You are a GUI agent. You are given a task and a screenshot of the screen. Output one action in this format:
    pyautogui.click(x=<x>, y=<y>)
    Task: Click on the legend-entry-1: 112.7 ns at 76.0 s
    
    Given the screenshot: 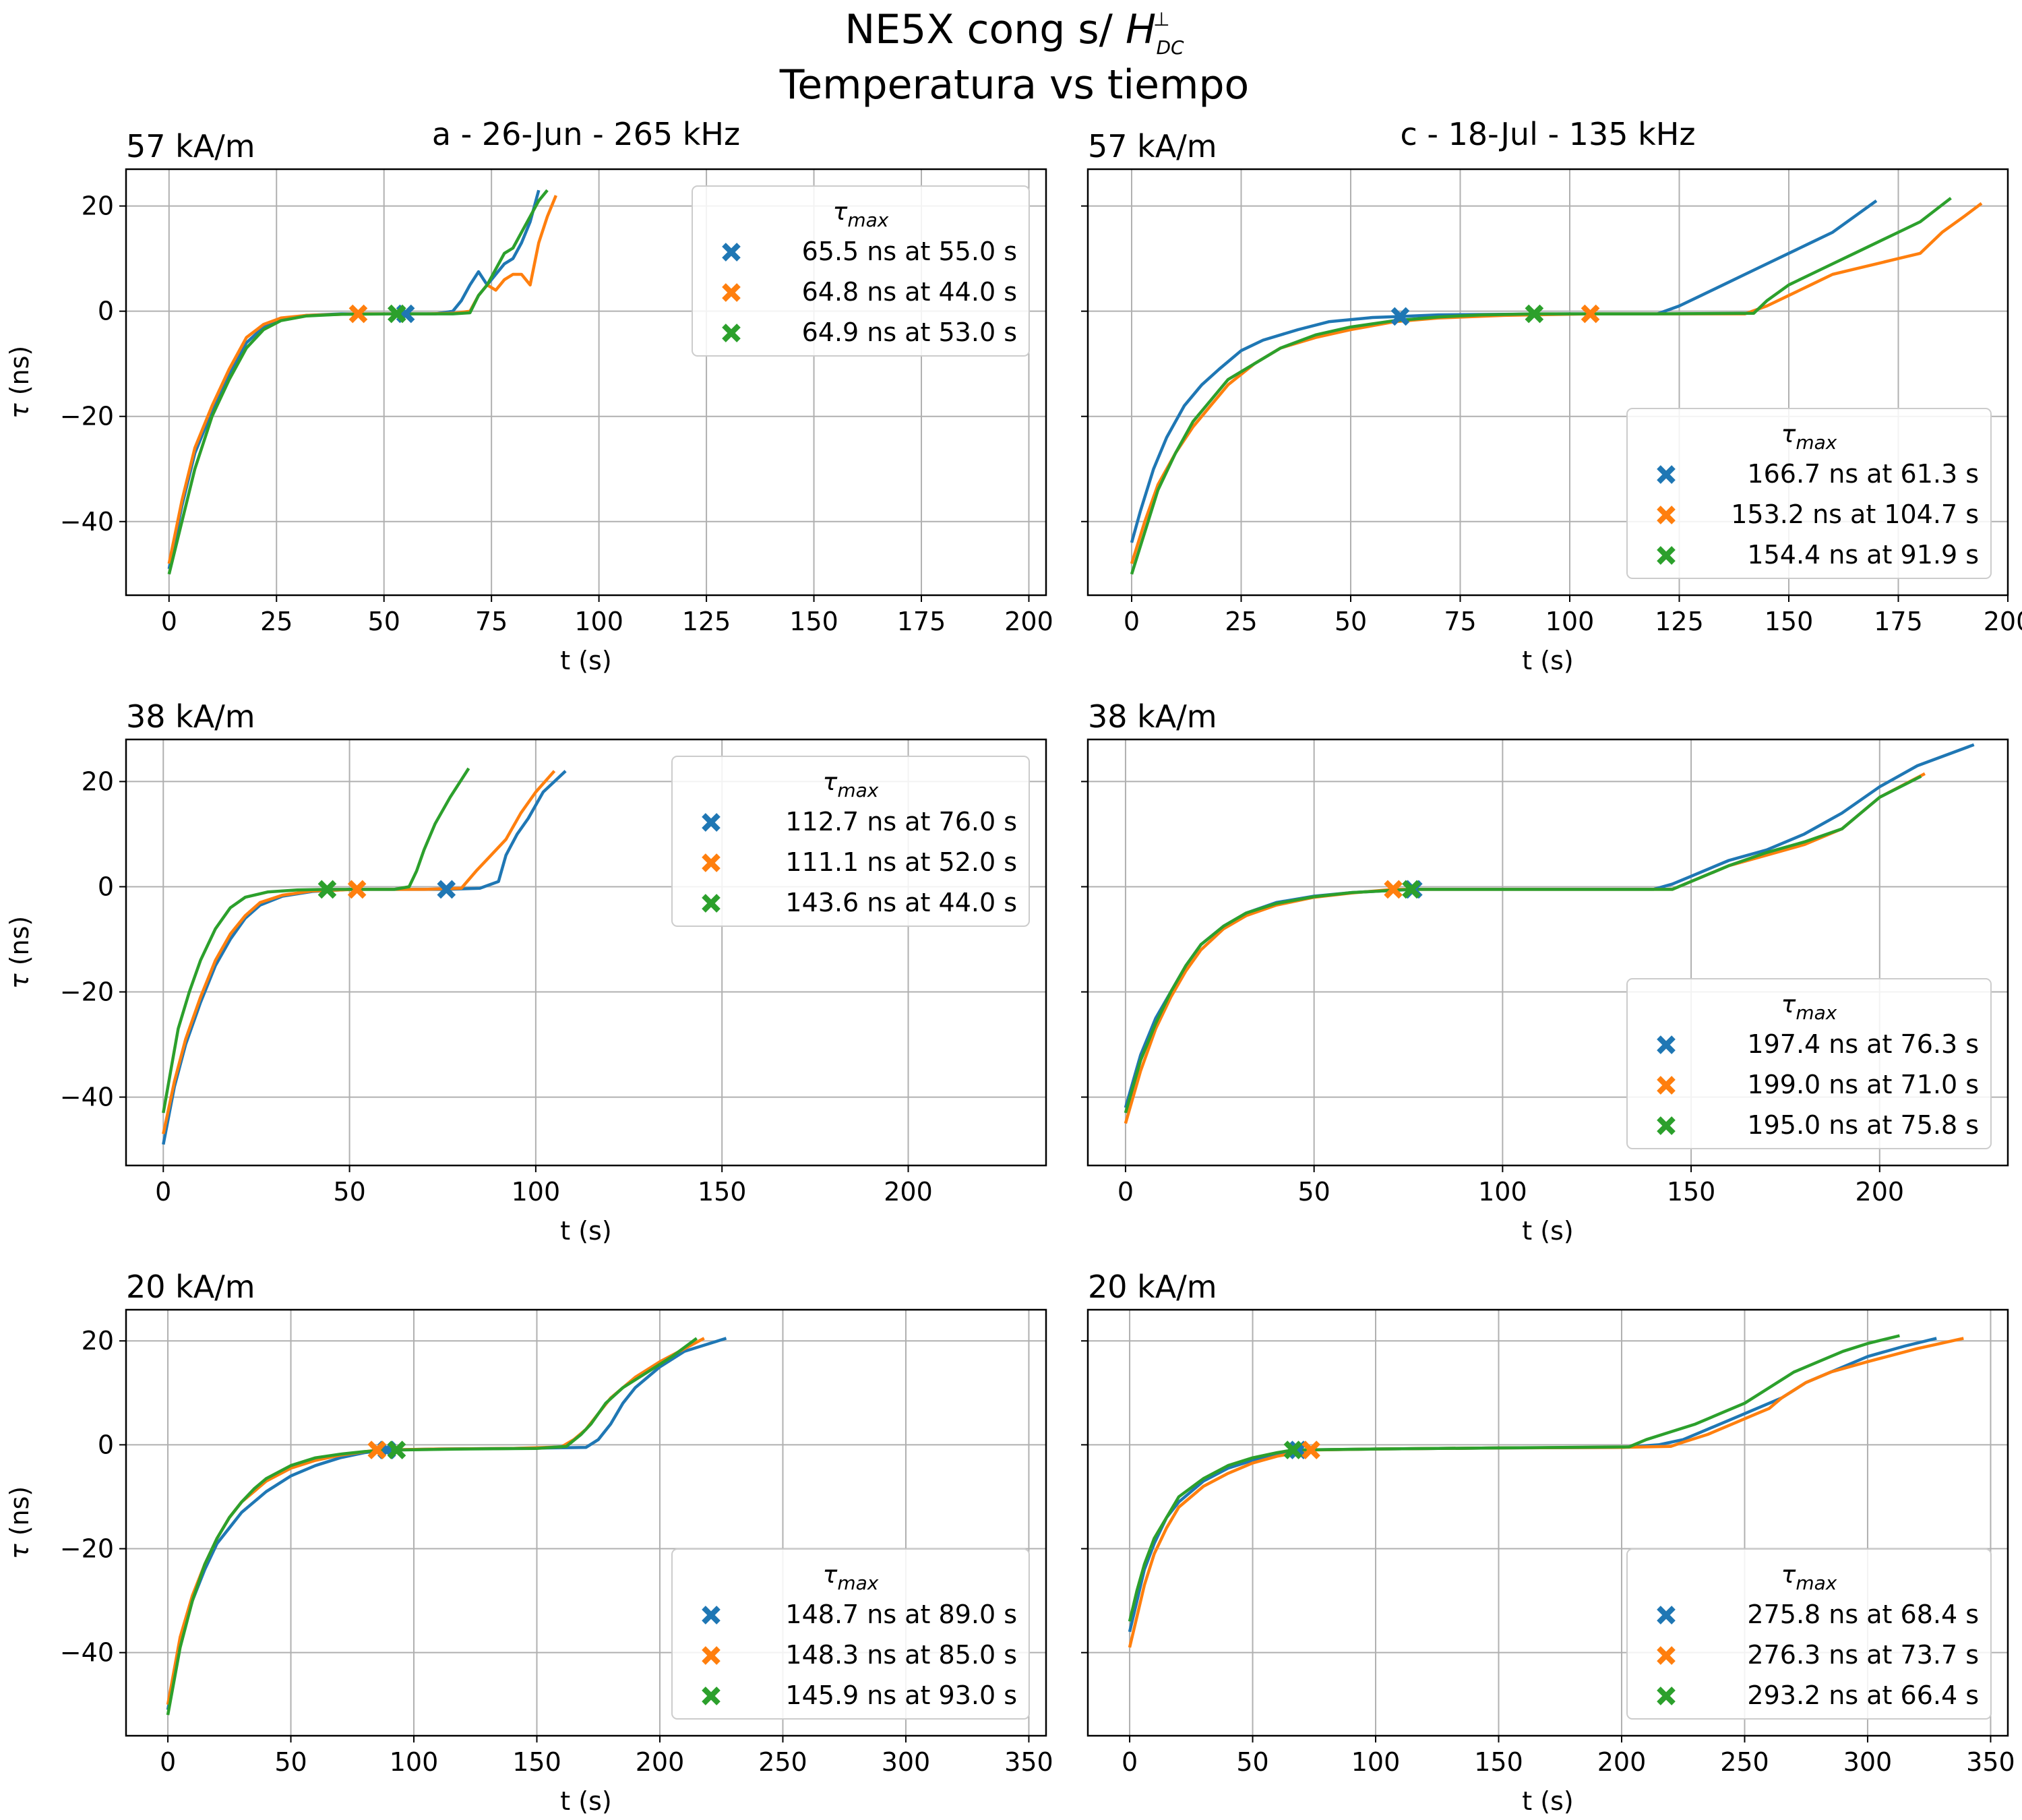 What is the action you would take?
    pyautogui.click(x=901, y=822)
    